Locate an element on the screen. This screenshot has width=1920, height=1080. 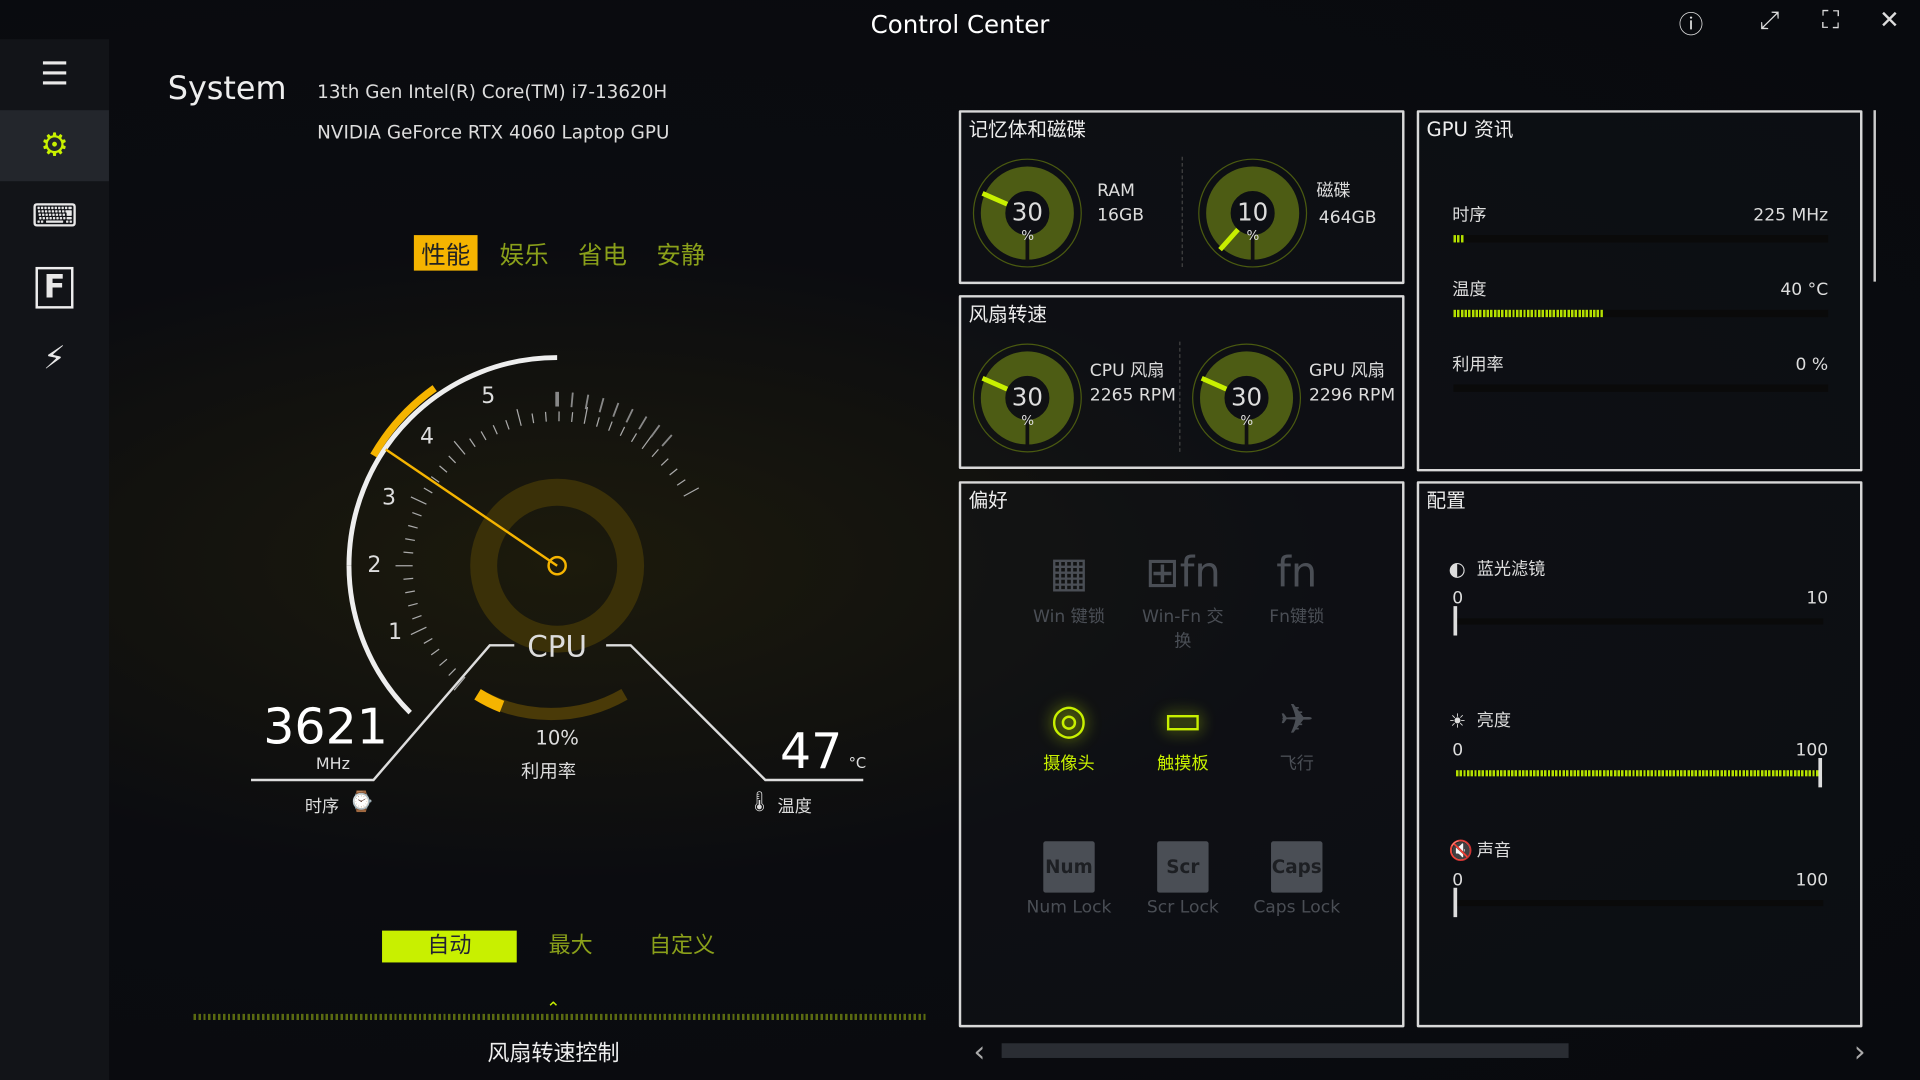
keyboard-icon: ⌨ is located at coordinates (54, 217).